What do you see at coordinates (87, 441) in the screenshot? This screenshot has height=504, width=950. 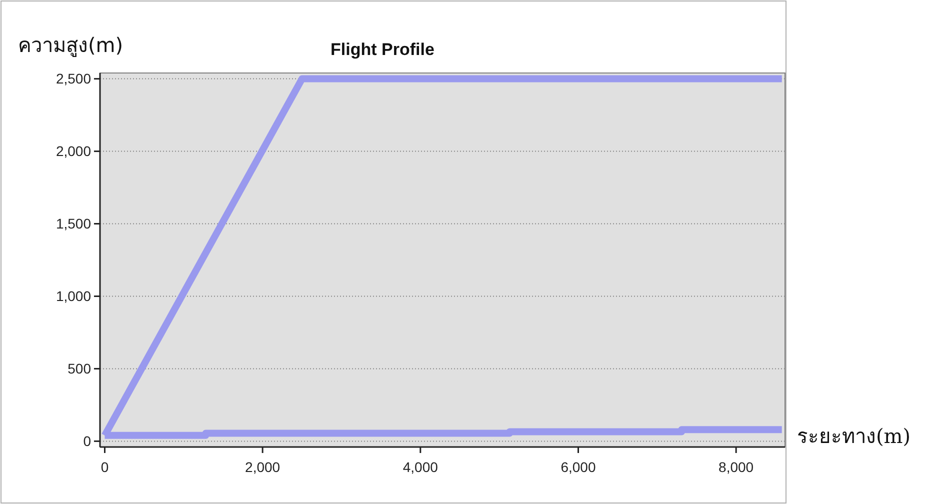 I see `y-tick-label: 0` at bounding box center [87, 441].